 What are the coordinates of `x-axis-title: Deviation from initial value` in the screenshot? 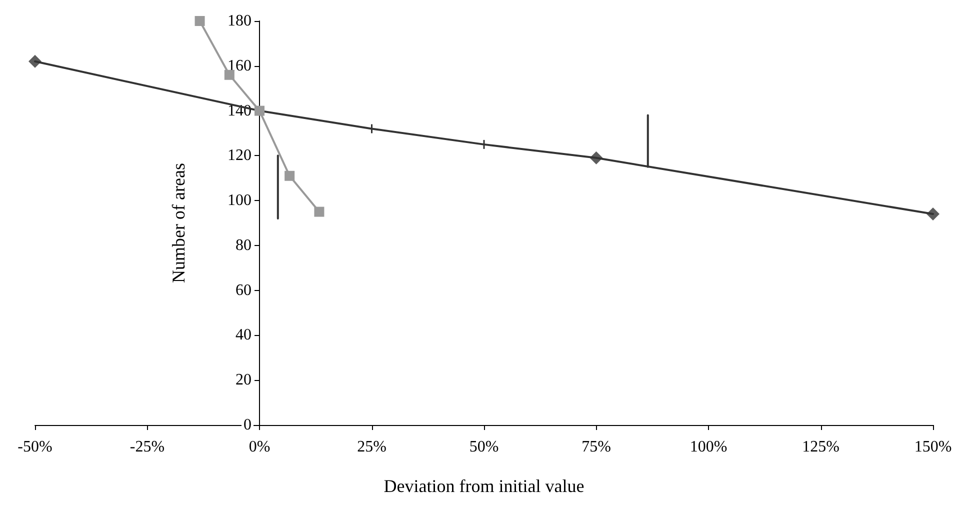 It's located at (484, 486).